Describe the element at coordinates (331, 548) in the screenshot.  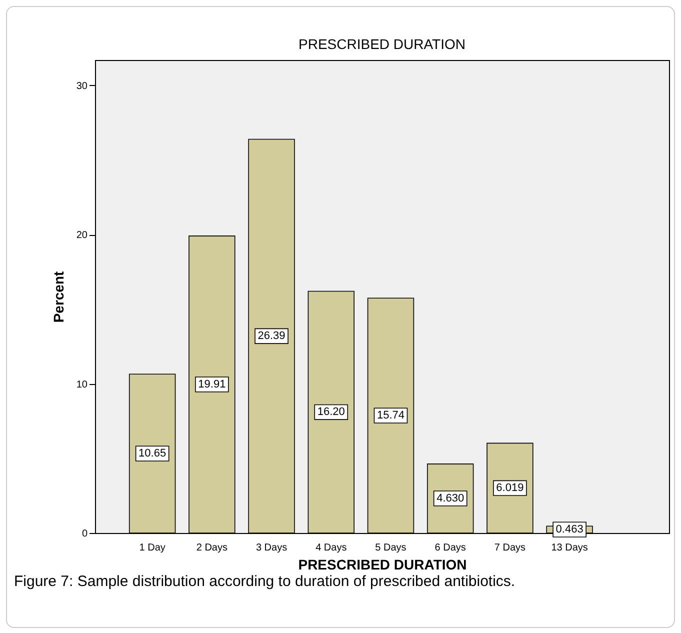
I see `x-tick-label: 4 Days` at that location.